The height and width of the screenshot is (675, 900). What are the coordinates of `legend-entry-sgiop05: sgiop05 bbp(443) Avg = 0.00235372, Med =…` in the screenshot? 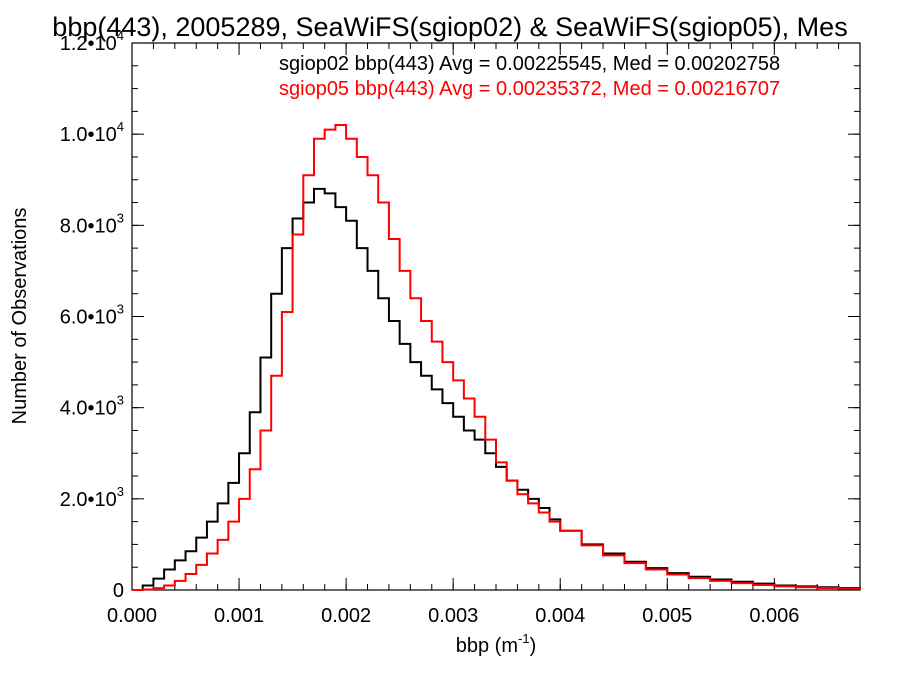 It's located at (529, 89).